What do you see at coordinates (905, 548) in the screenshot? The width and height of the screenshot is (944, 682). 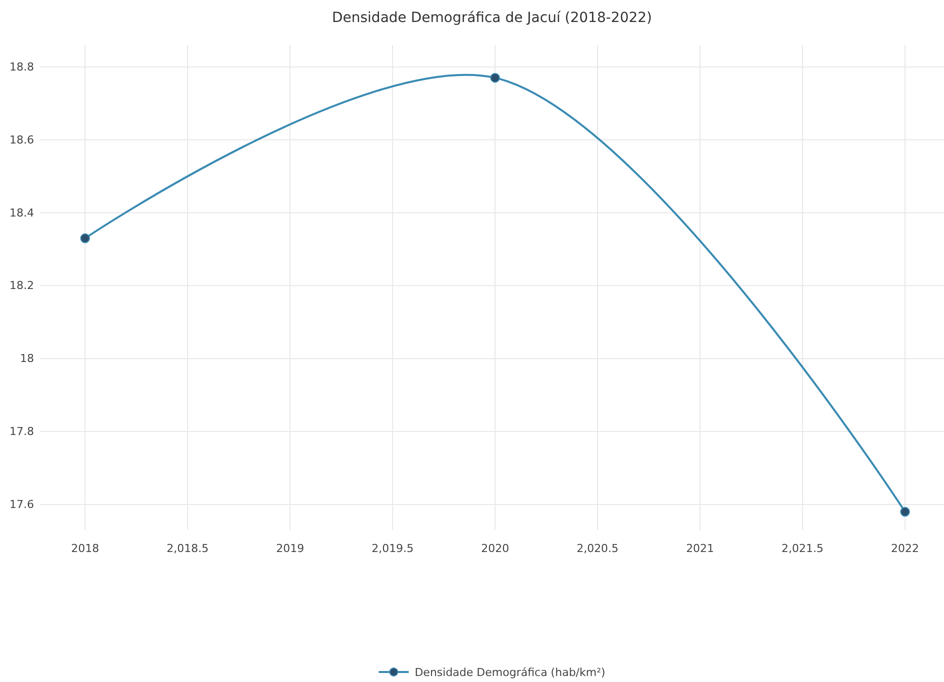 I see `x-tick-label: 2022` at bounding box center [905, 548].